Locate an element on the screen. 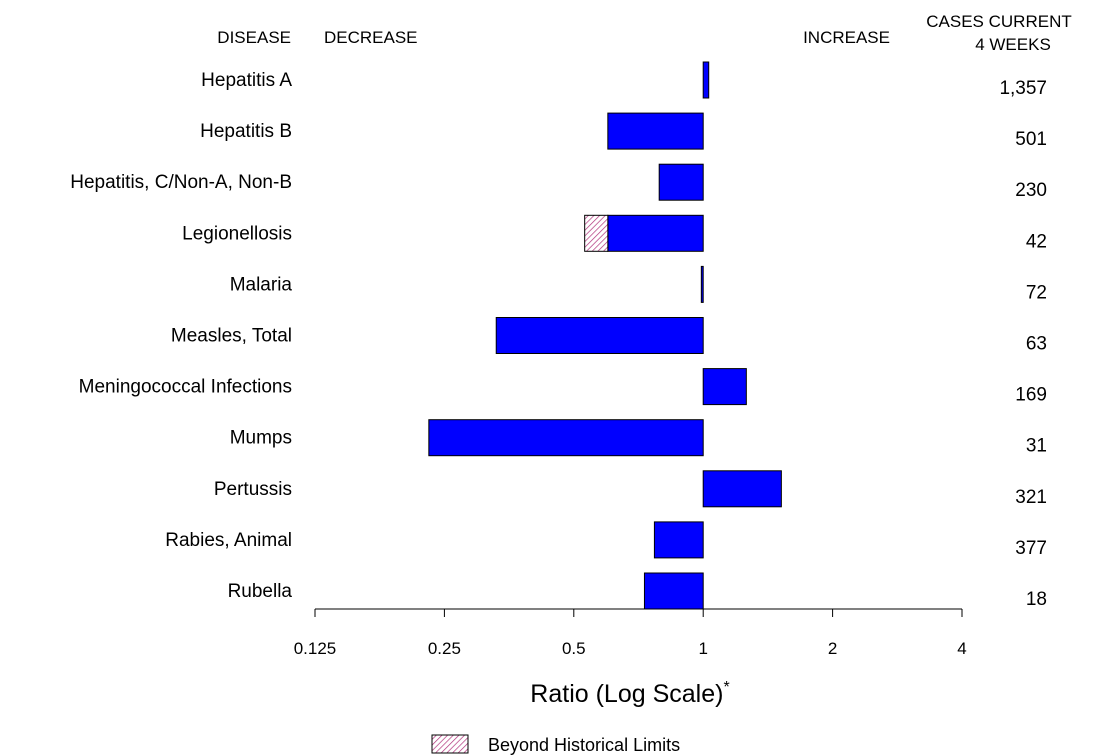  x-tick-label-2: 0.5 is located at coordinates (574, 648).